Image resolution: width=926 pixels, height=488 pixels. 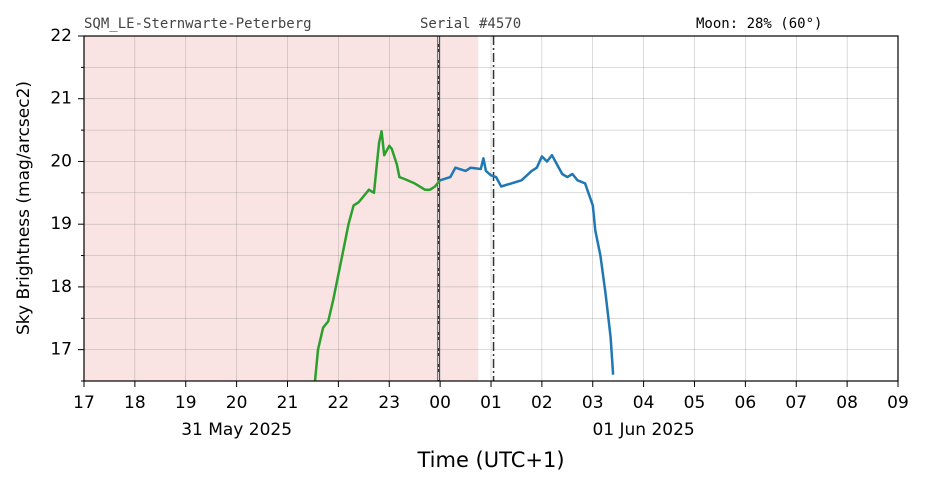 What do you see at coordinates (593, 403) in the screenshot?
I see `x-tick-label: 03` at bounding box center [593, 403].